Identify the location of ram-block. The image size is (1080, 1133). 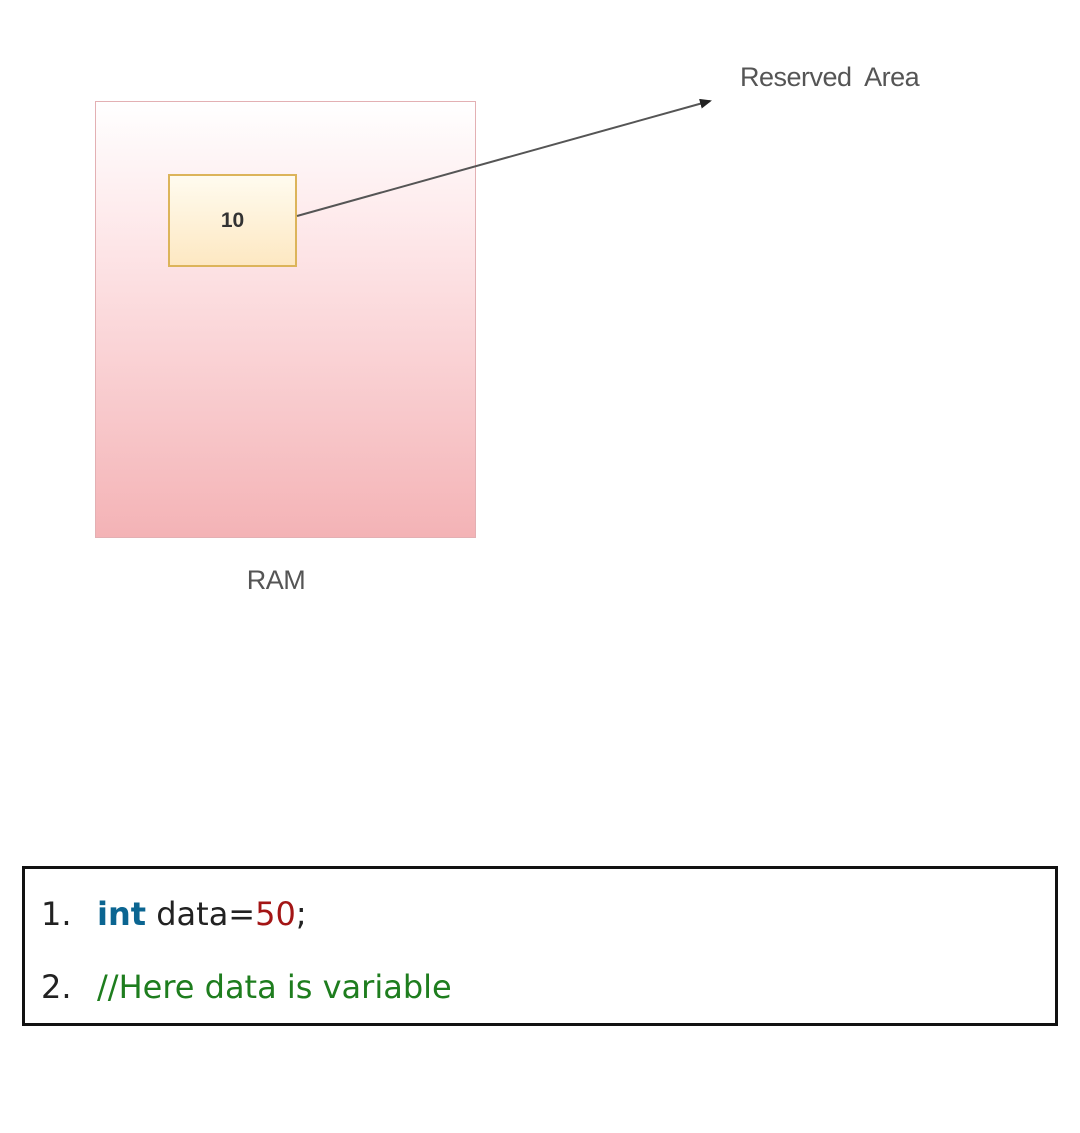
(285, 319).